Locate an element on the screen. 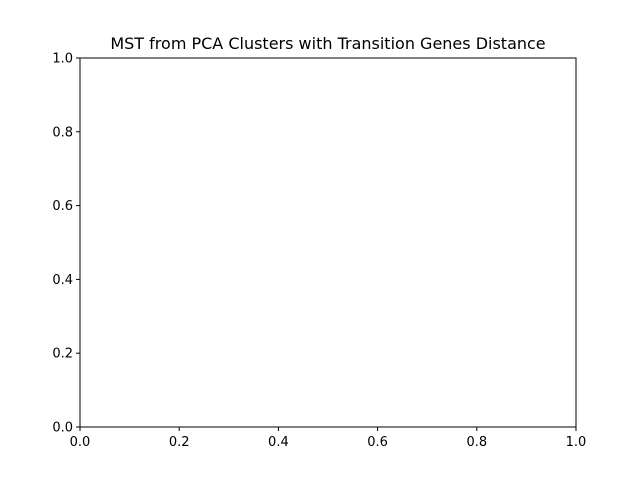 The width and height of the screenshot is (640, 480). y-axis: 0.0 0.2 0.4 0.6 0.8 1.0 is located at coordinates (66, 244).